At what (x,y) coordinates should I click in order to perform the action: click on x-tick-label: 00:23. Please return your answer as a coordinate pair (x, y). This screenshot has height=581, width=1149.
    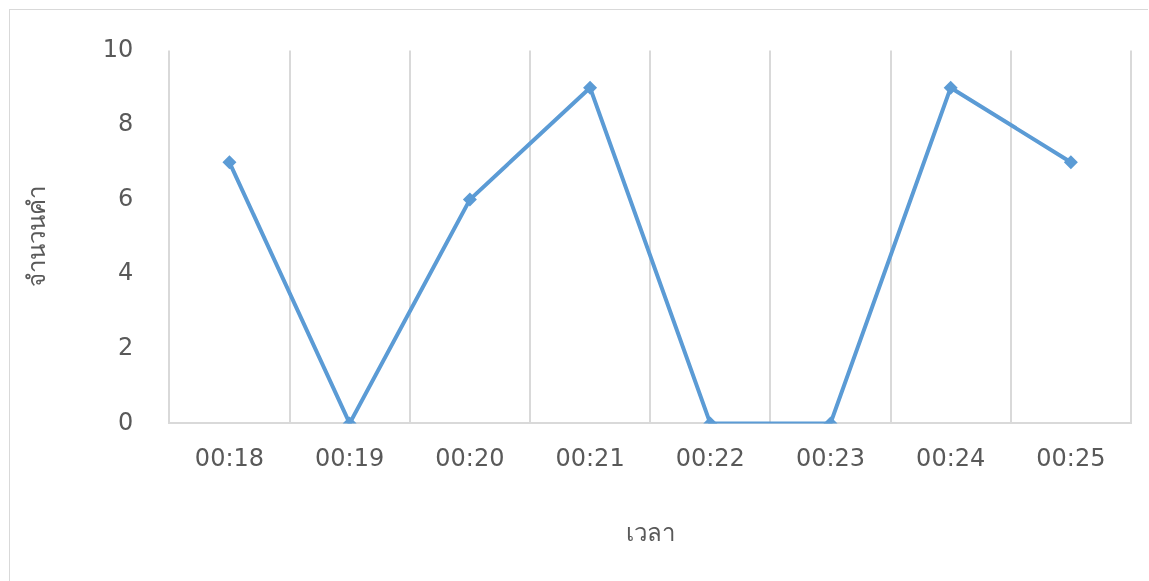
    Looking at the image, I should click on (830, 458).